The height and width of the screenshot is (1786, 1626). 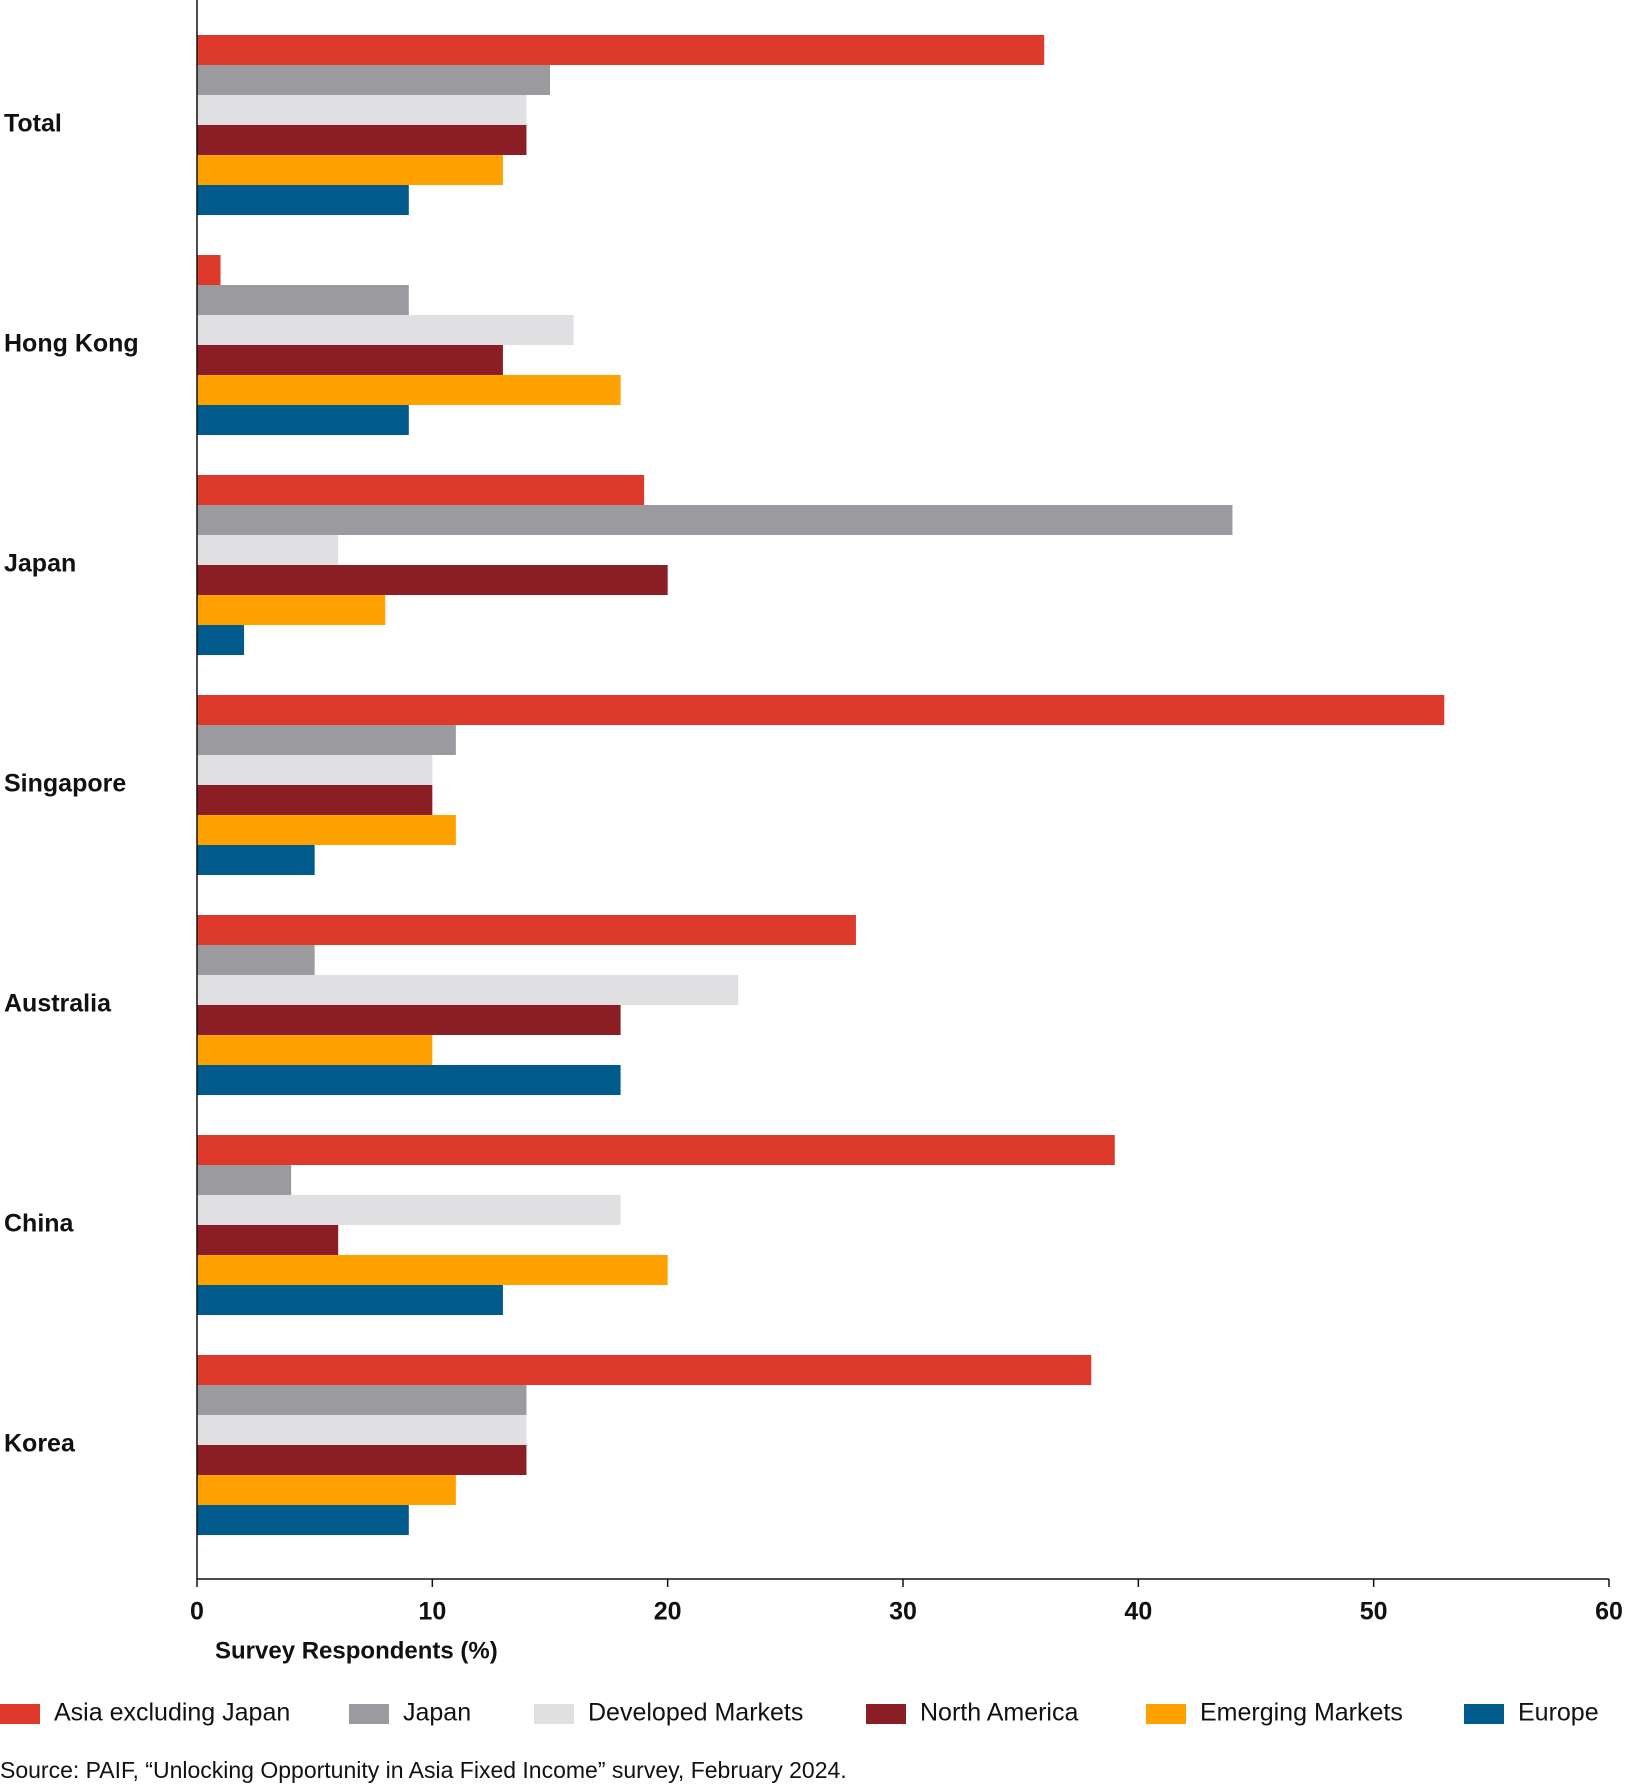 What do you see at coordinates (40, 564) in the screenshot?
I see `category-label: Japan` at bounding box center [40, 564].